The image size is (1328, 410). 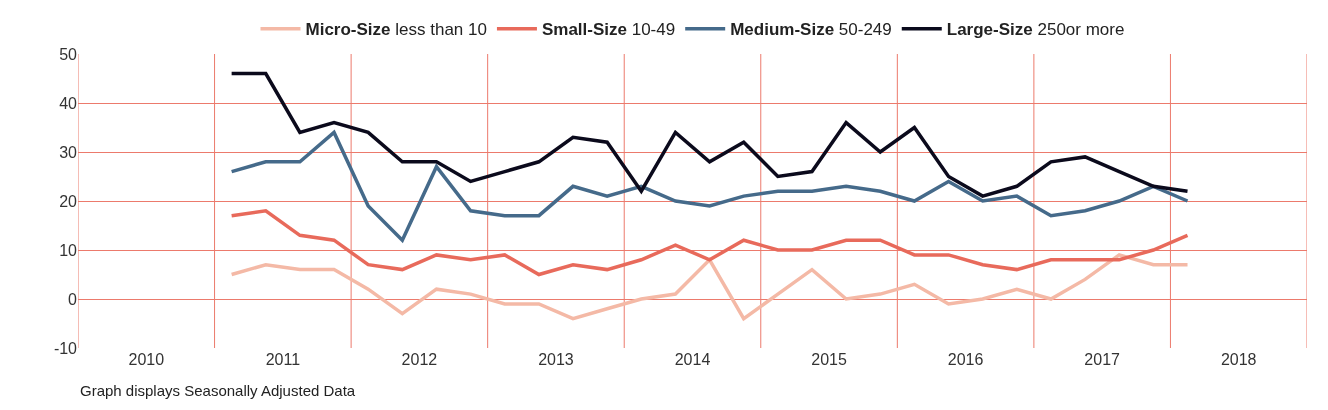 I want to click on text: Graph displays Seasonally Adjusted Data, so click(x=218, y=390).